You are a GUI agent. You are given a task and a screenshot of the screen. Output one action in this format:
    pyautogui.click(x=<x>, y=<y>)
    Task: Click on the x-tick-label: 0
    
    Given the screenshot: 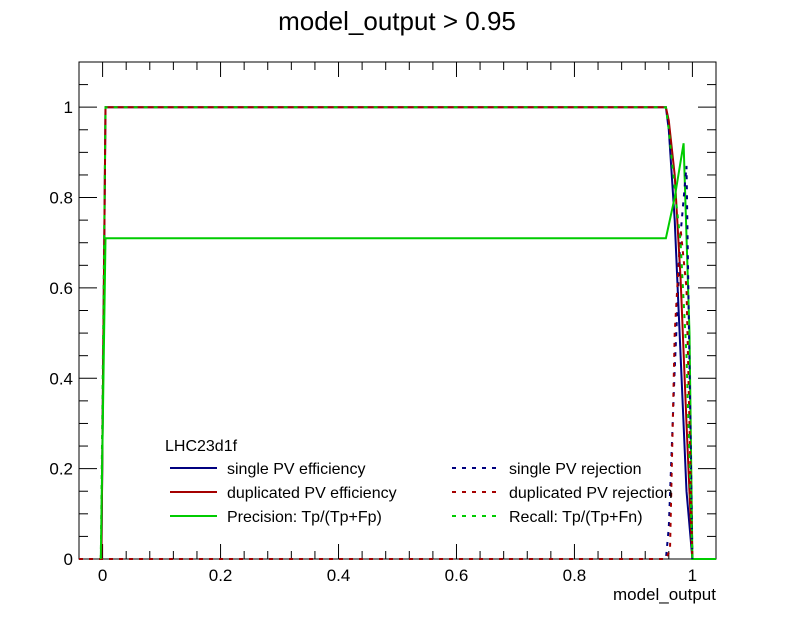 What is the action you would take?
    pyautogui.click(x=102, y=575)
    